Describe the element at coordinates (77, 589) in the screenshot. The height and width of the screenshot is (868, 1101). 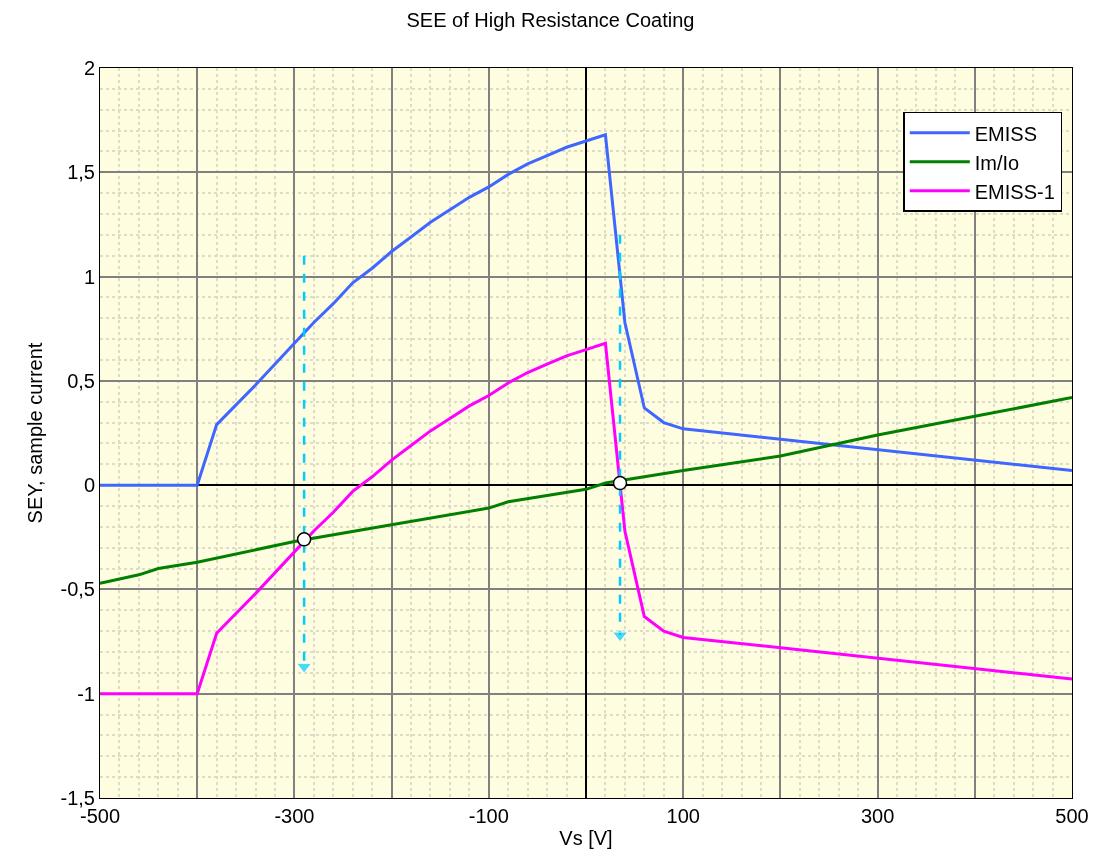
I see `y-tick-label: -0,5` at that location.